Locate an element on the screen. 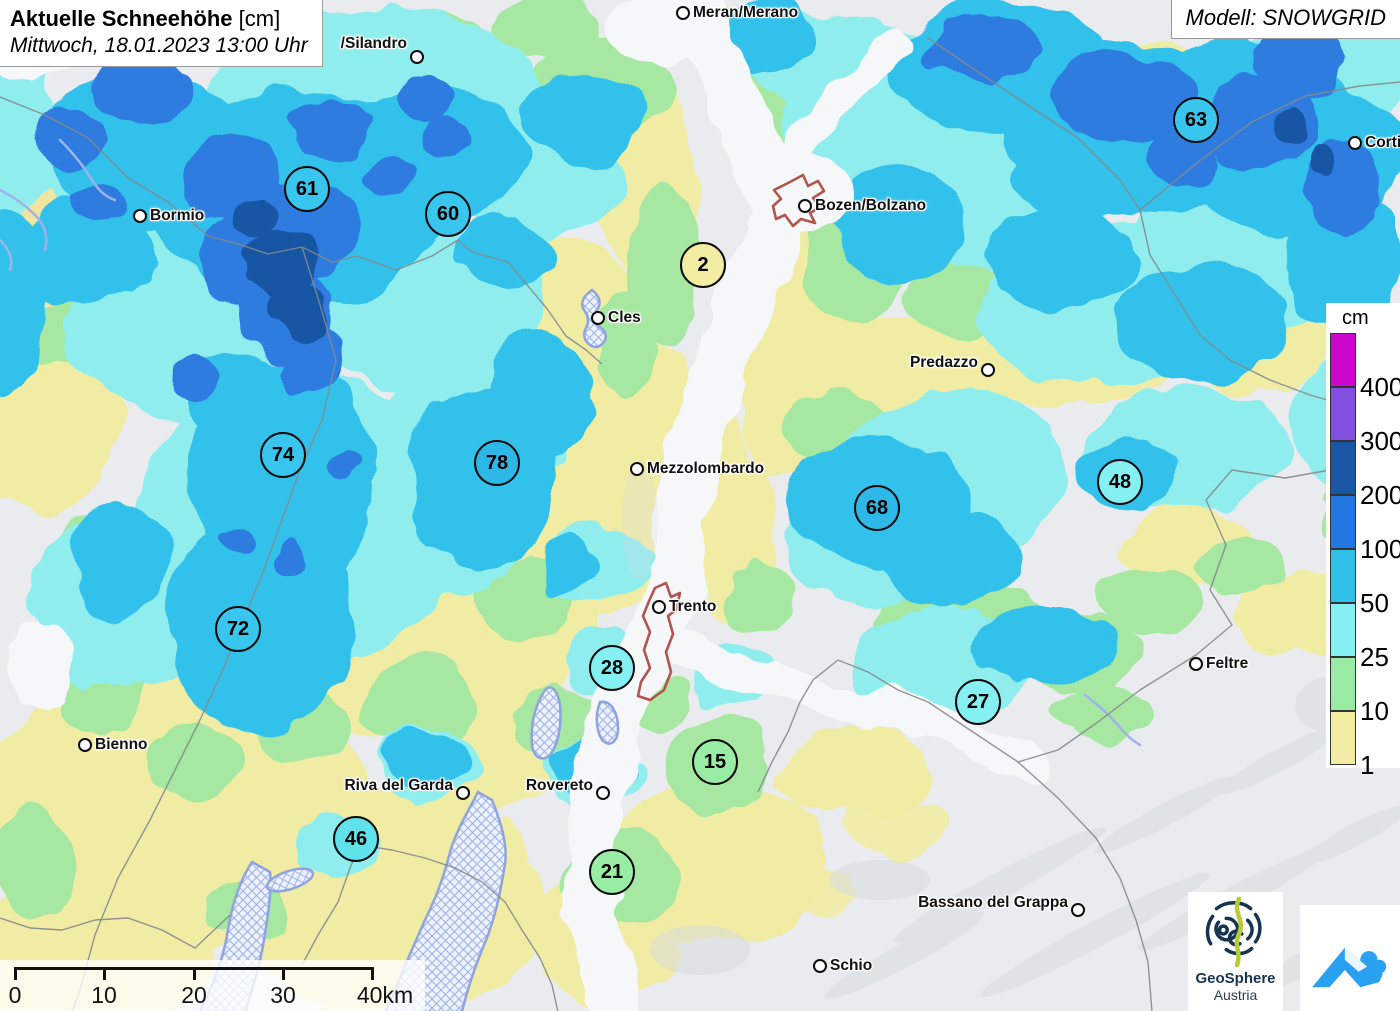 The image size is (1400, 1011). station-value-bubble: 21 is located at coordinates (612, 872).